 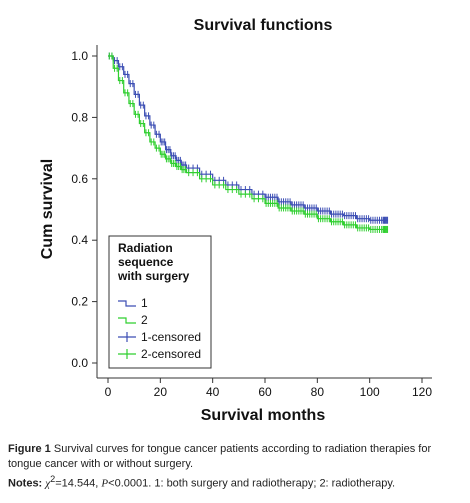 I want to click on legend-item-label: 2, so click(x=144, y=320).